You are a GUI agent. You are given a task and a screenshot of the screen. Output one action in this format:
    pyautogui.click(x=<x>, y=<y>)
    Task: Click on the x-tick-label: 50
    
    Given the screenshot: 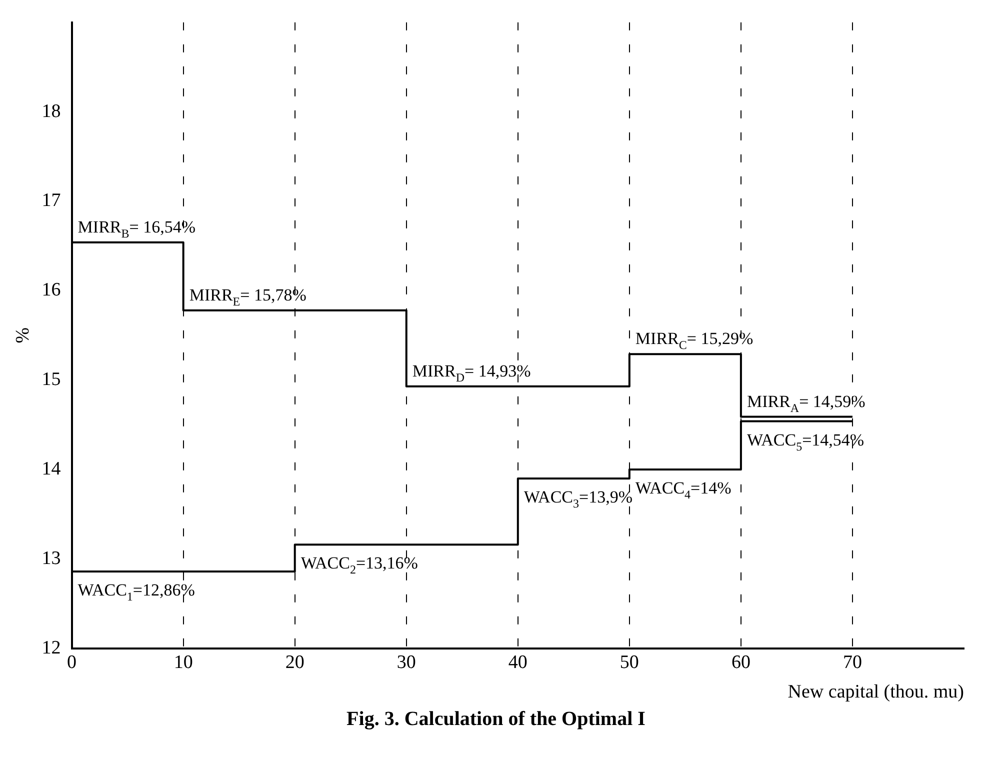 What is the action you would take?
    pyautogui.click(x=629, y=662)
    